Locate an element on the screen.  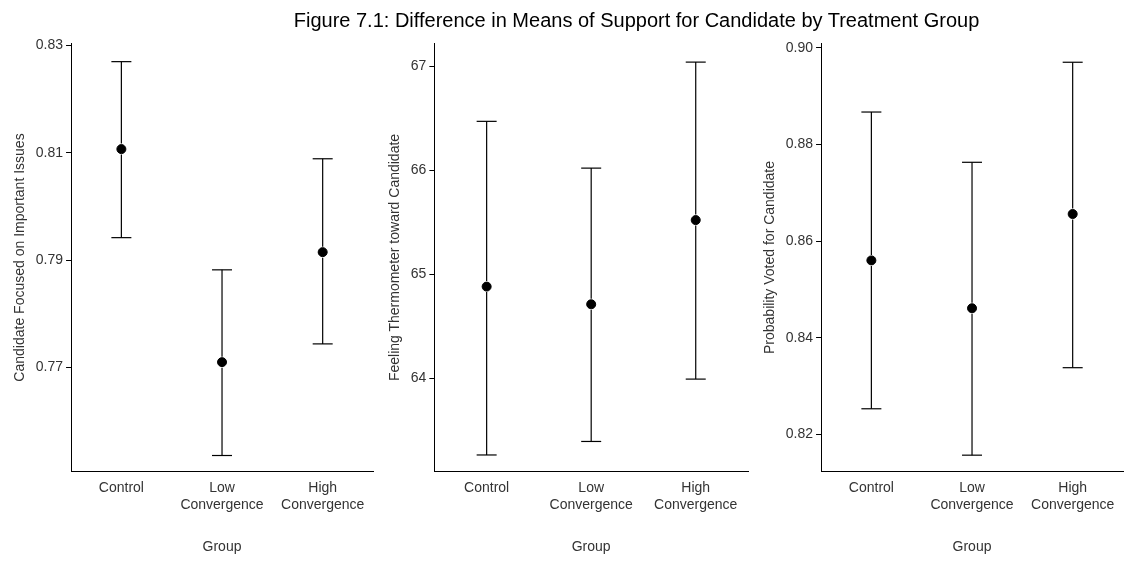
y-tick-label: 66 is located at coordinates (418, 169).